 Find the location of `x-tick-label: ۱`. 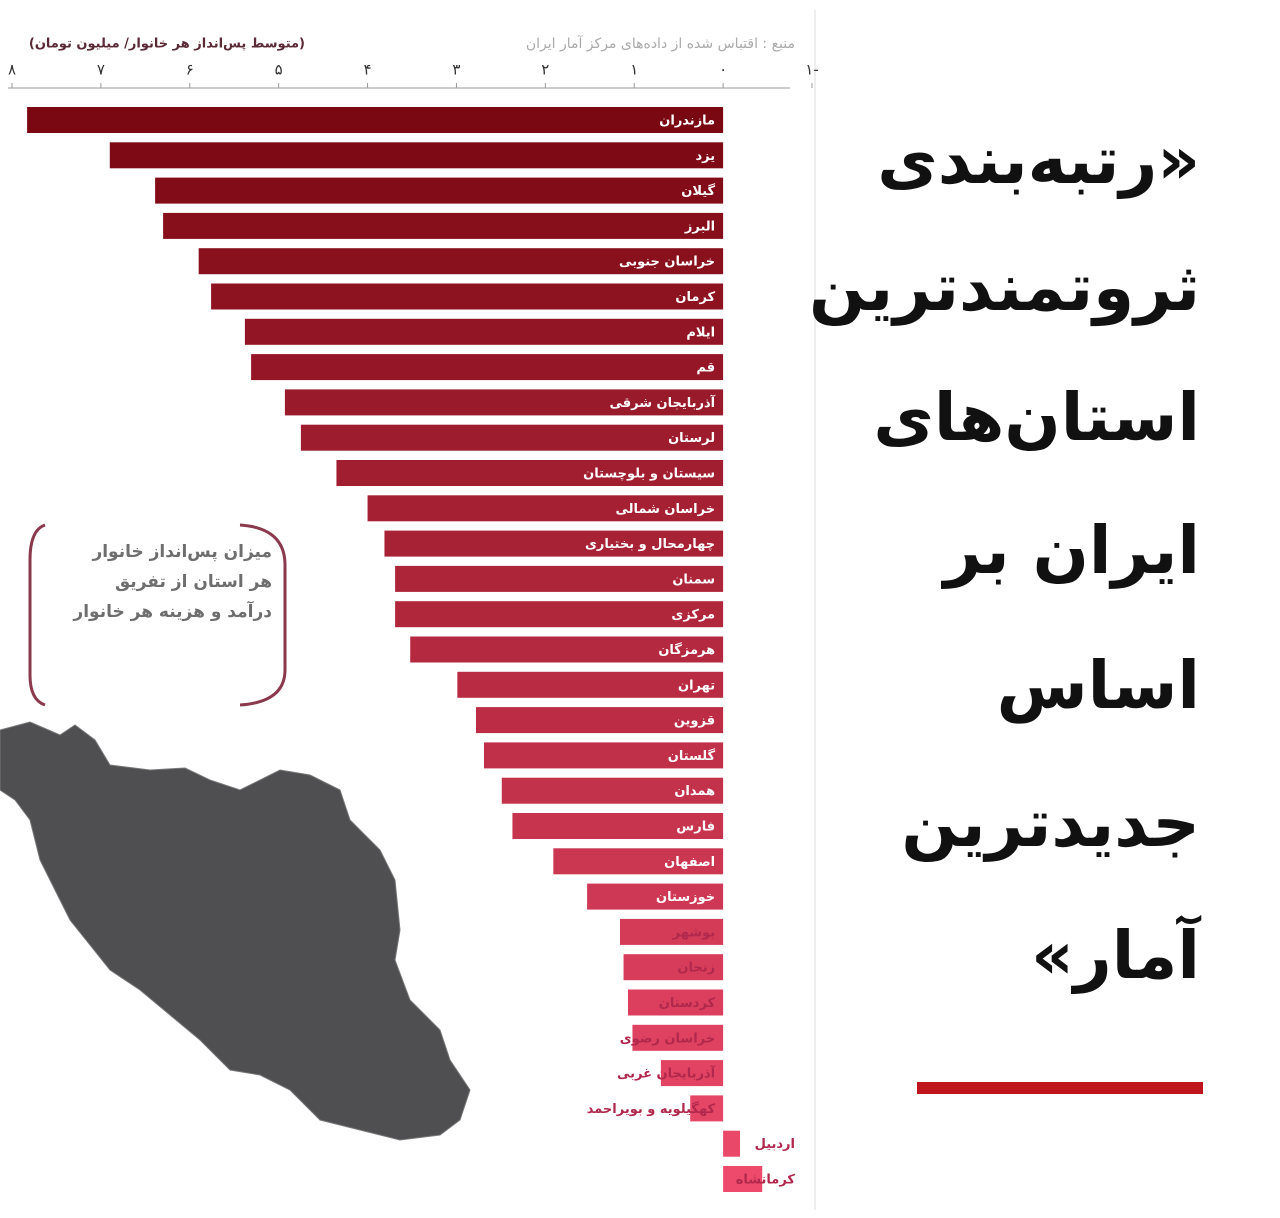

x-tick-label: ۱ is located at coordinates (634, 70).